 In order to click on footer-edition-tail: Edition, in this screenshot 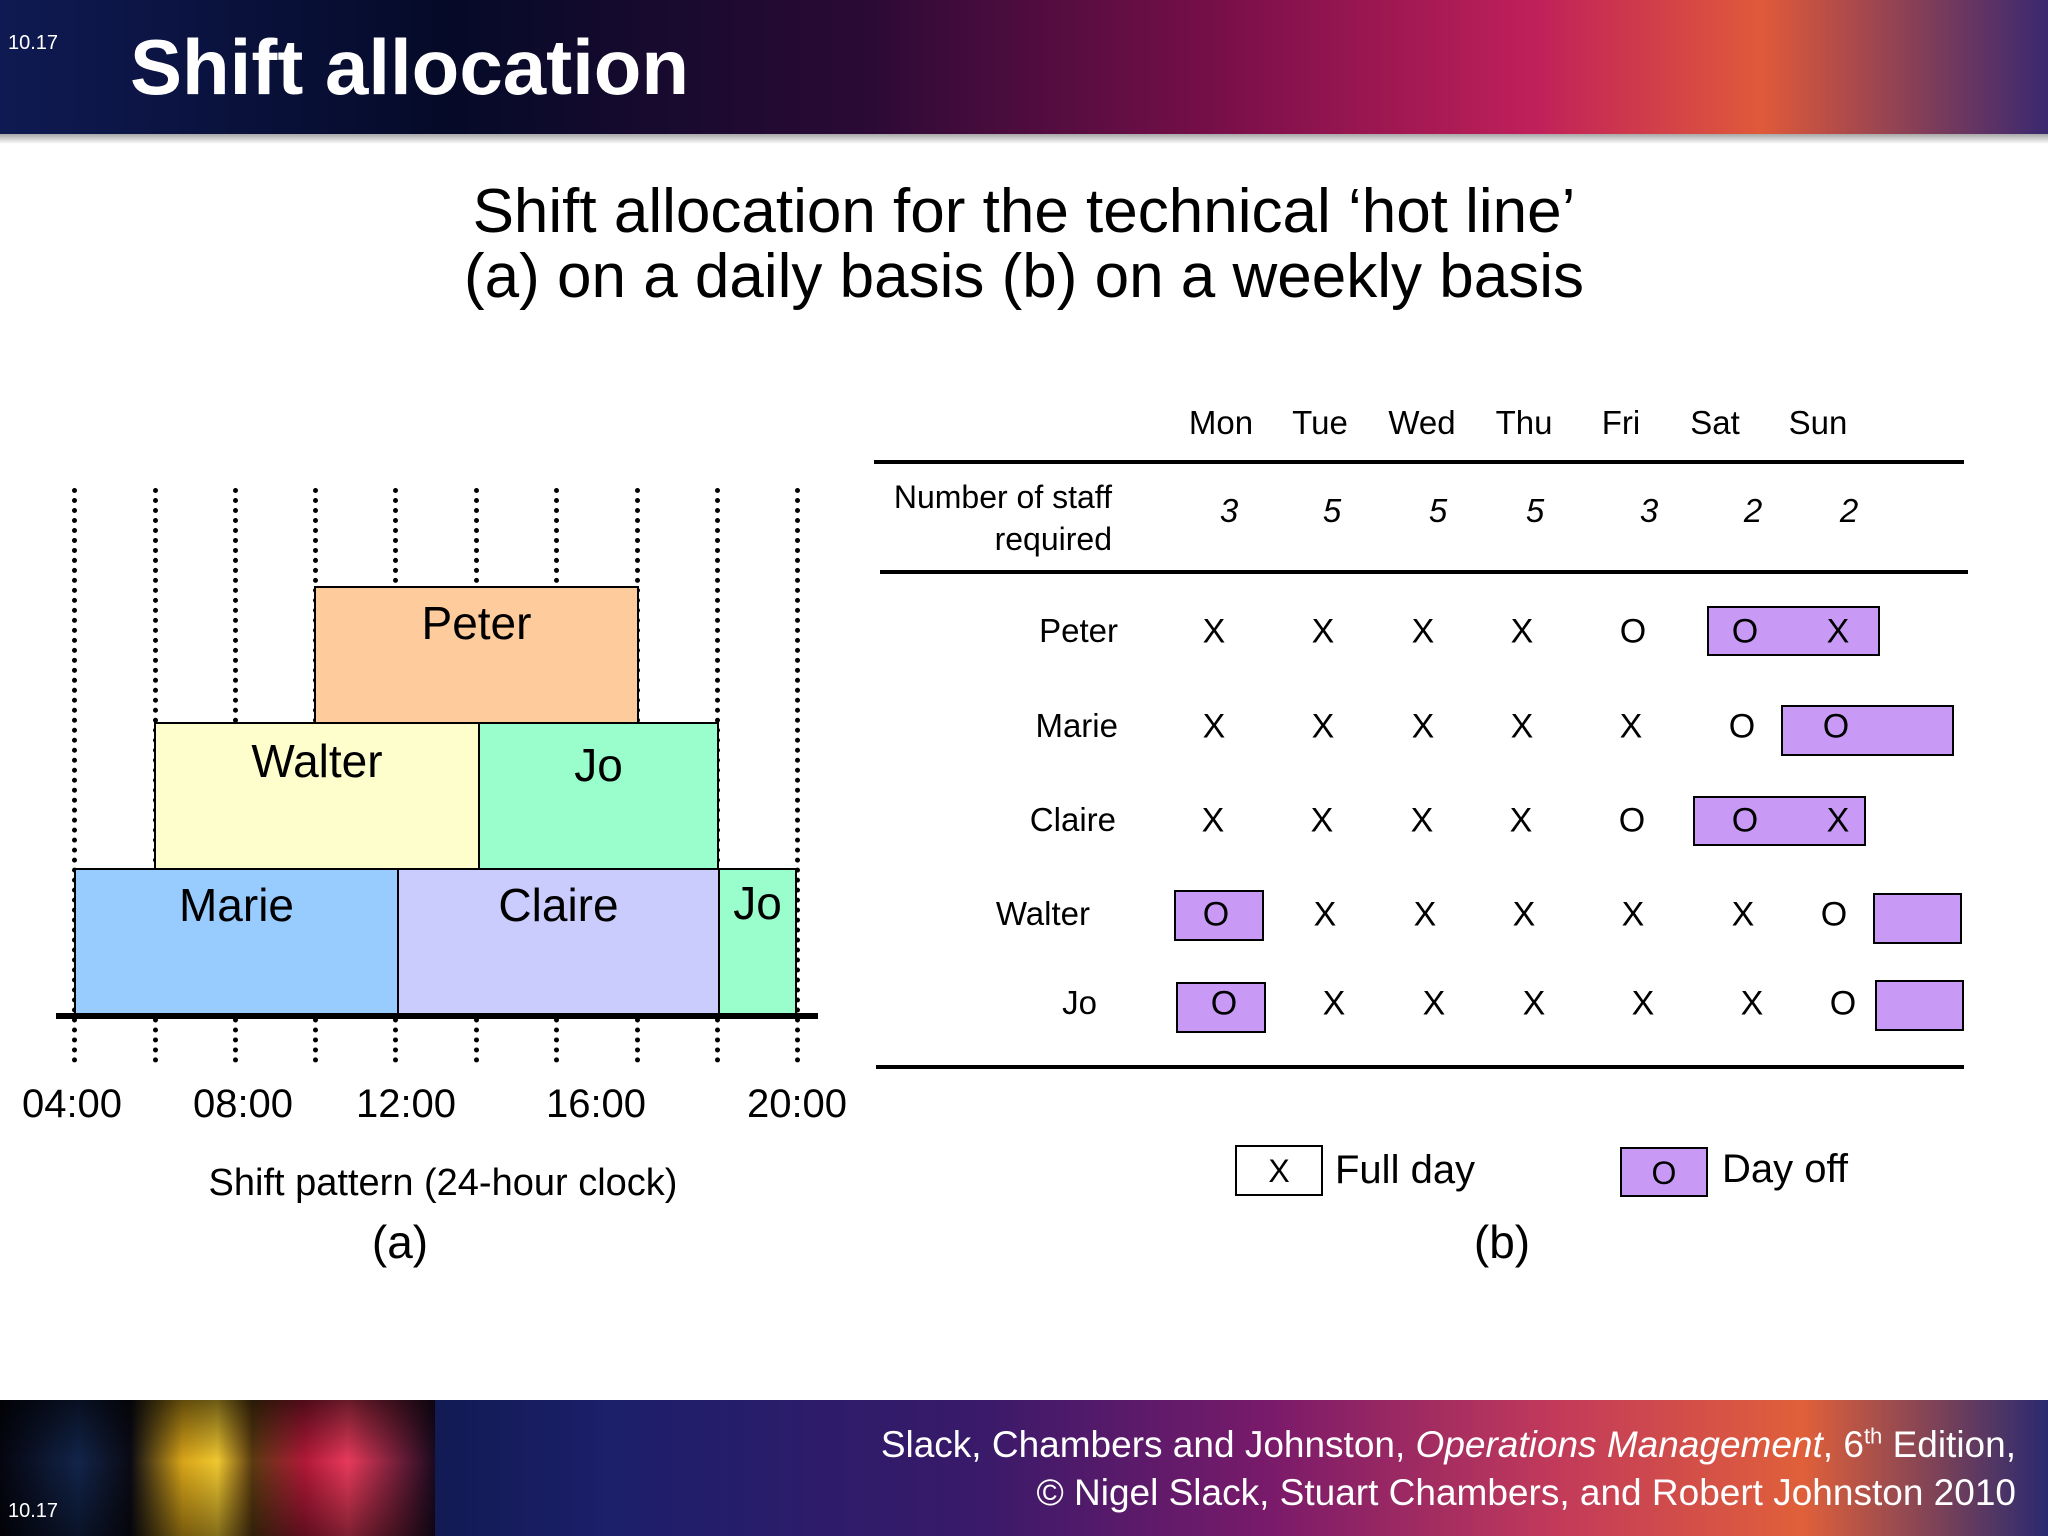, I will do `click(1949, 1444)`.